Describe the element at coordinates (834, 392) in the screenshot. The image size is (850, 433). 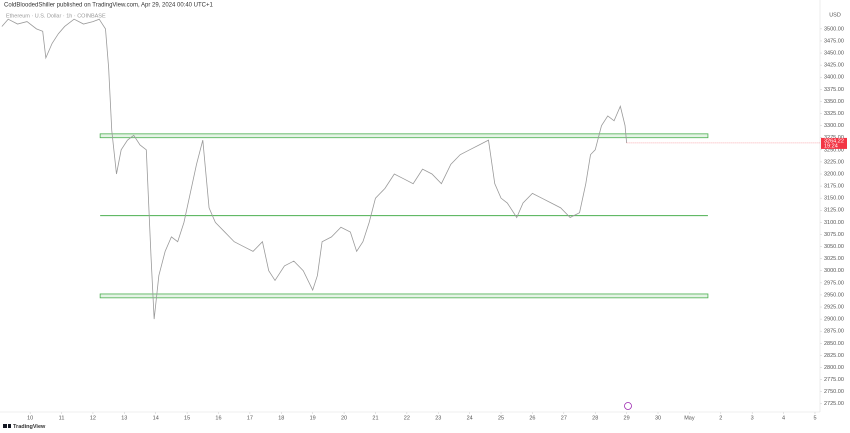
I see `y-tick-label: 2750.00` at that location.